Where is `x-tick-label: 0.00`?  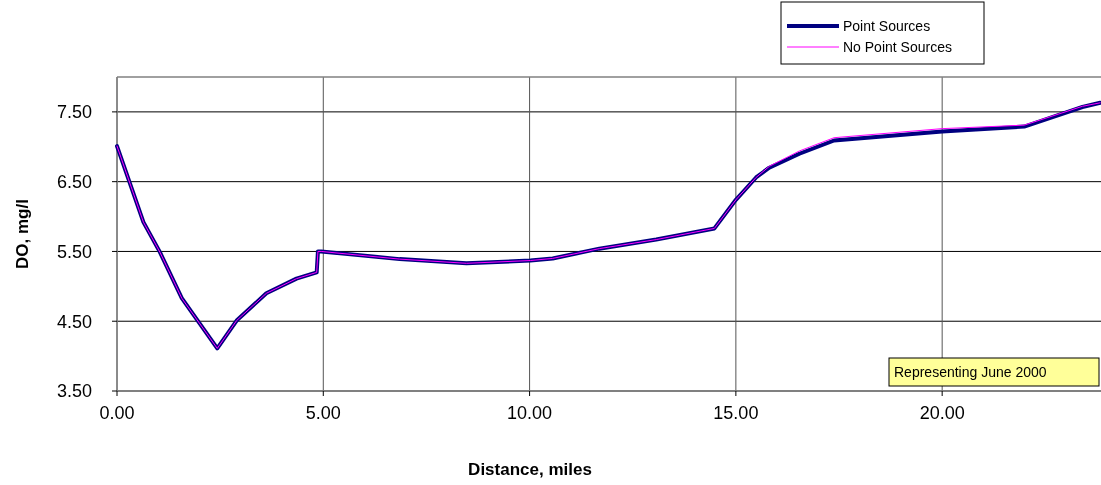
x-tick-label: 0.00 is located at coordinates (117, 413).